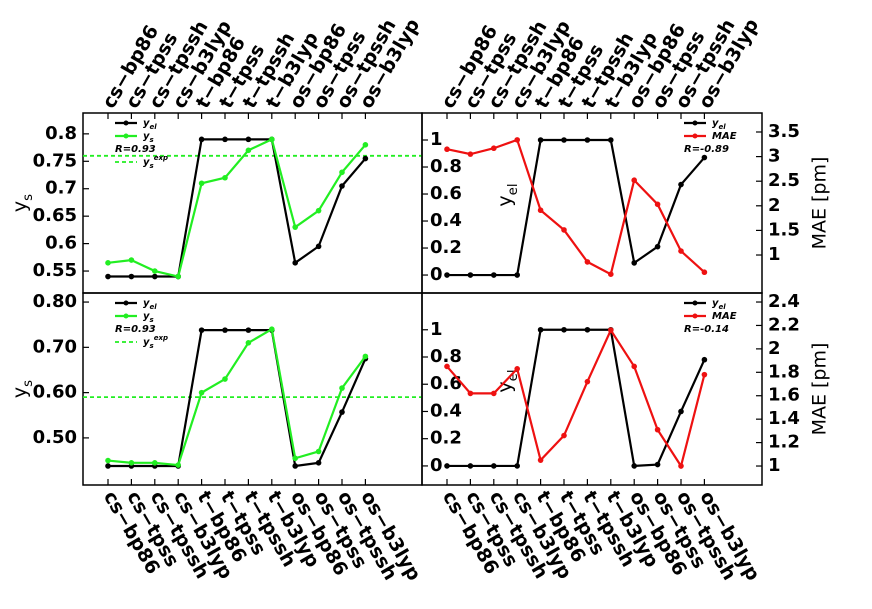 This screenshot has width=872, height=609. Describe the element at coordinates (784, 418) in the screenshot. I see `y2-tick-label: 1.4` at that location.